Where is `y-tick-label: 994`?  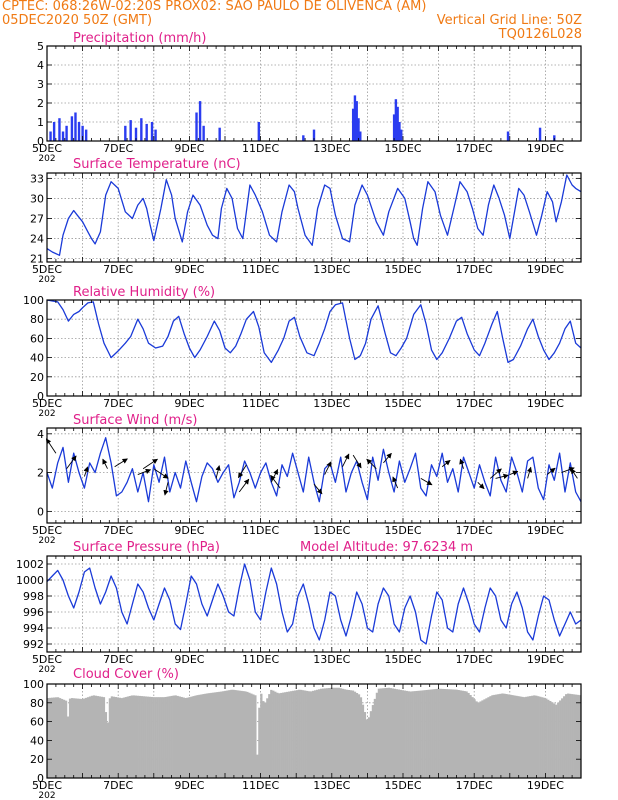 y-tick-label: 994 is located at coordinates (33, 628).